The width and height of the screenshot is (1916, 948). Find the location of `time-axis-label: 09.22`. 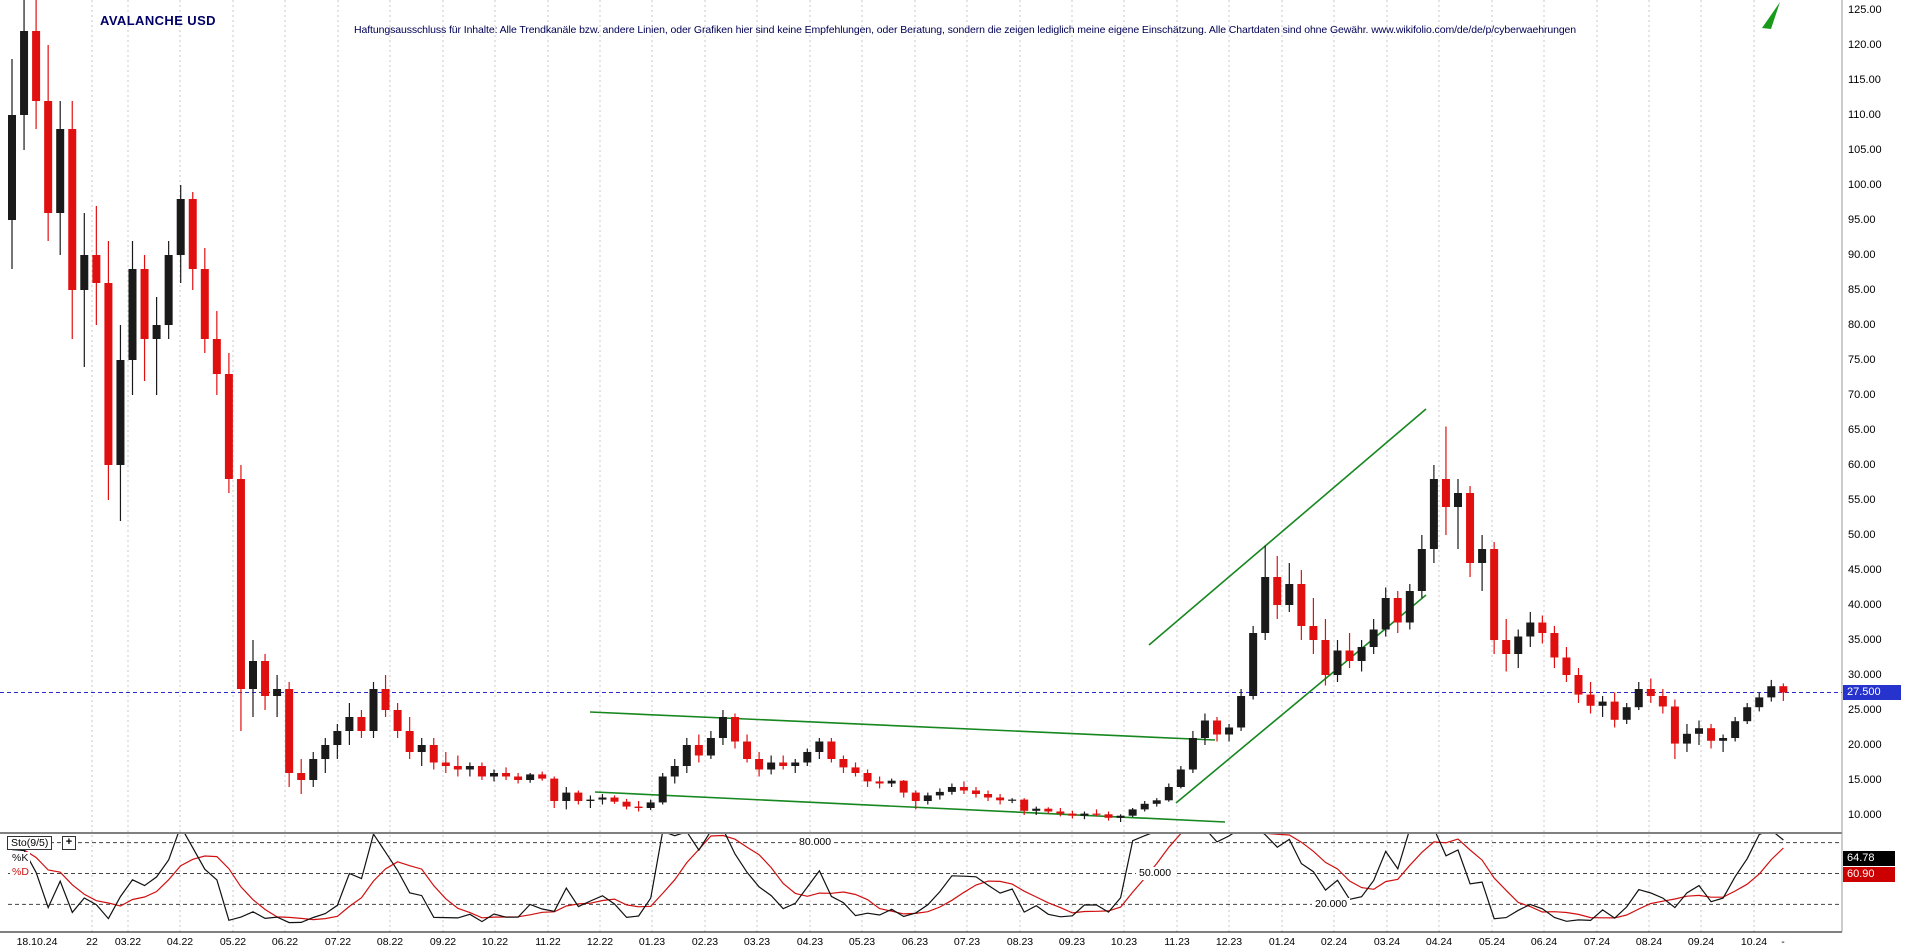

time-axis-label: 09.22 is located at coordinates (443, 942).